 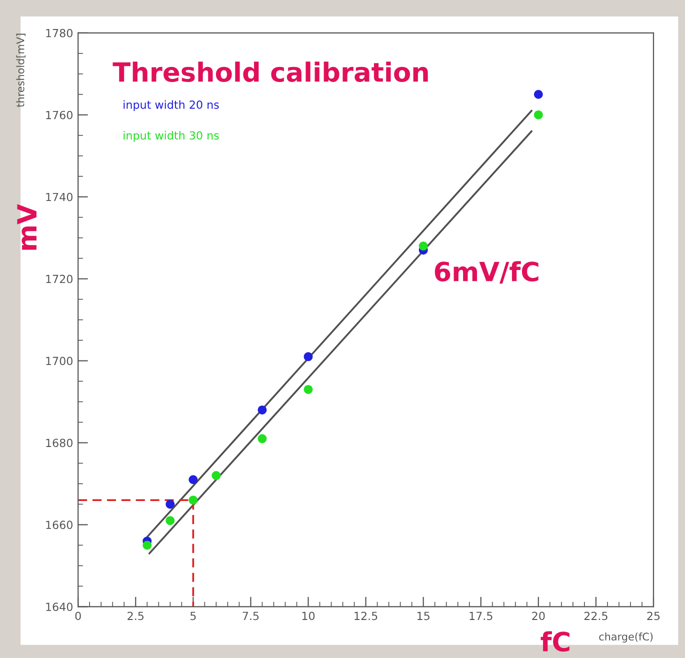 I want to click on y-tick-label: 1700, so click(x=59, y=361).